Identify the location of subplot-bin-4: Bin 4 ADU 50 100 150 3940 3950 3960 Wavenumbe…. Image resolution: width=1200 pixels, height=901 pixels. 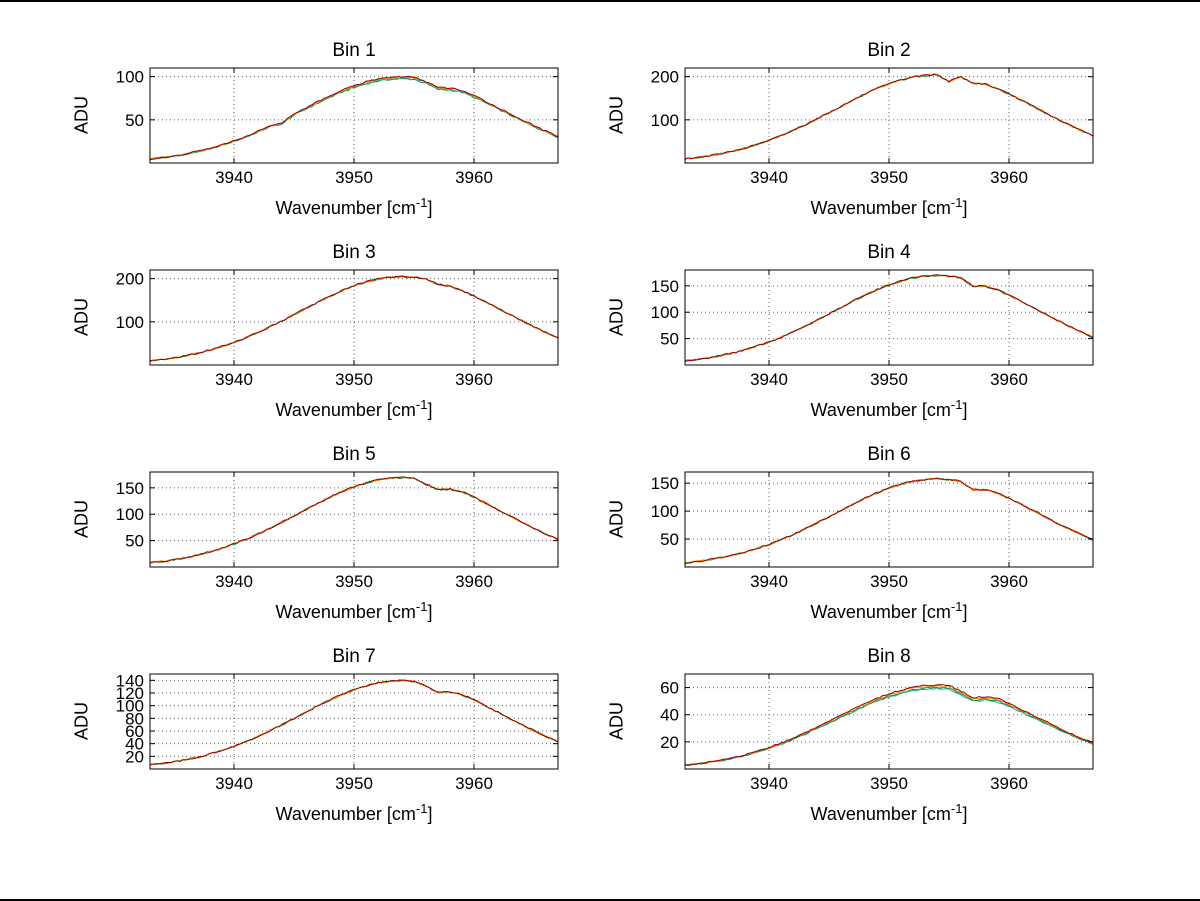
(852, 332).